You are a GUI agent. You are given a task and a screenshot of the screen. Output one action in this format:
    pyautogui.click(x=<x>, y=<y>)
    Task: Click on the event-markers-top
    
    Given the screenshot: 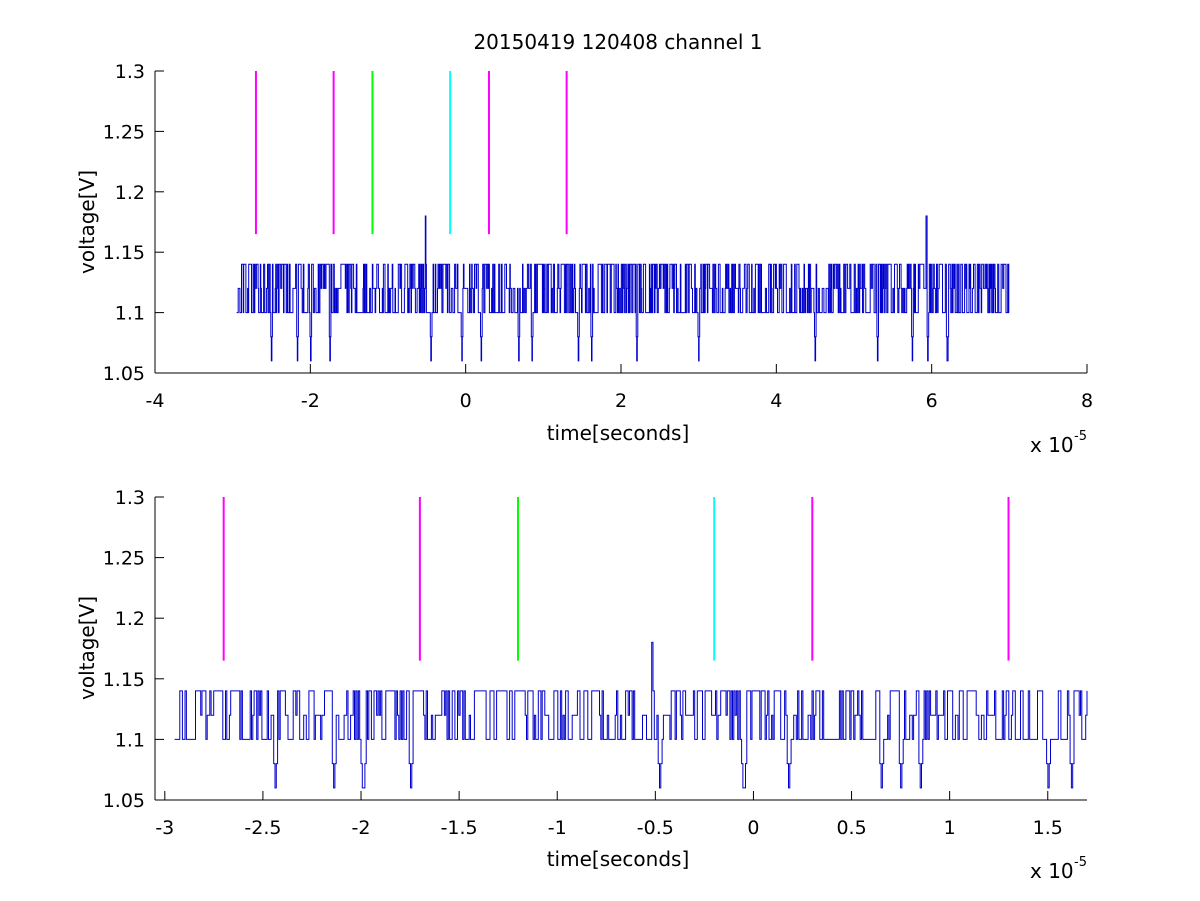 What is the action you would take?
    pyautogui.click(x=411, y=153)
    